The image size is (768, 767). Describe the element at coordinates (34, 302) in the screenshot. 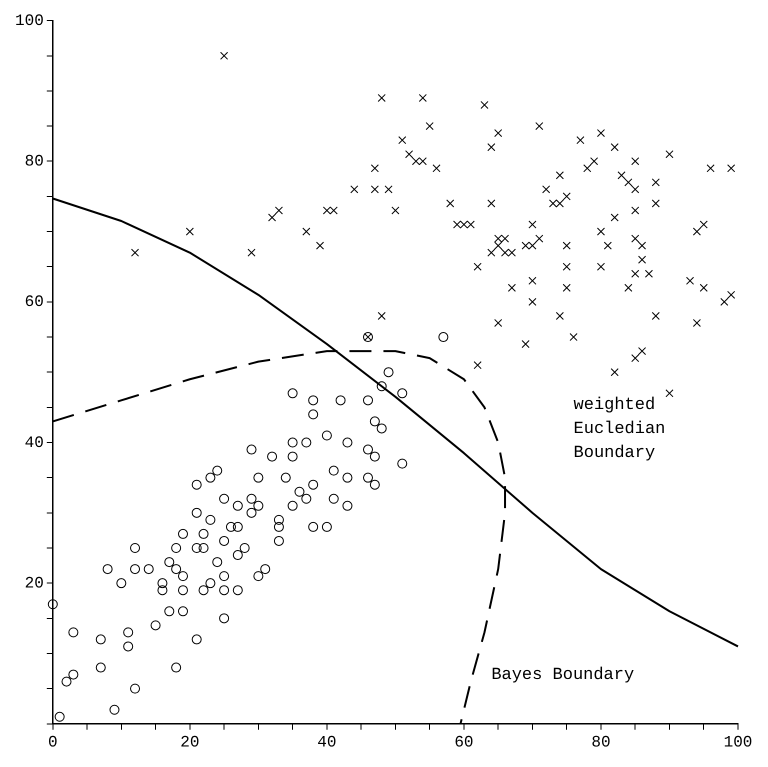

I see `y-tick-label: 60` at that location.